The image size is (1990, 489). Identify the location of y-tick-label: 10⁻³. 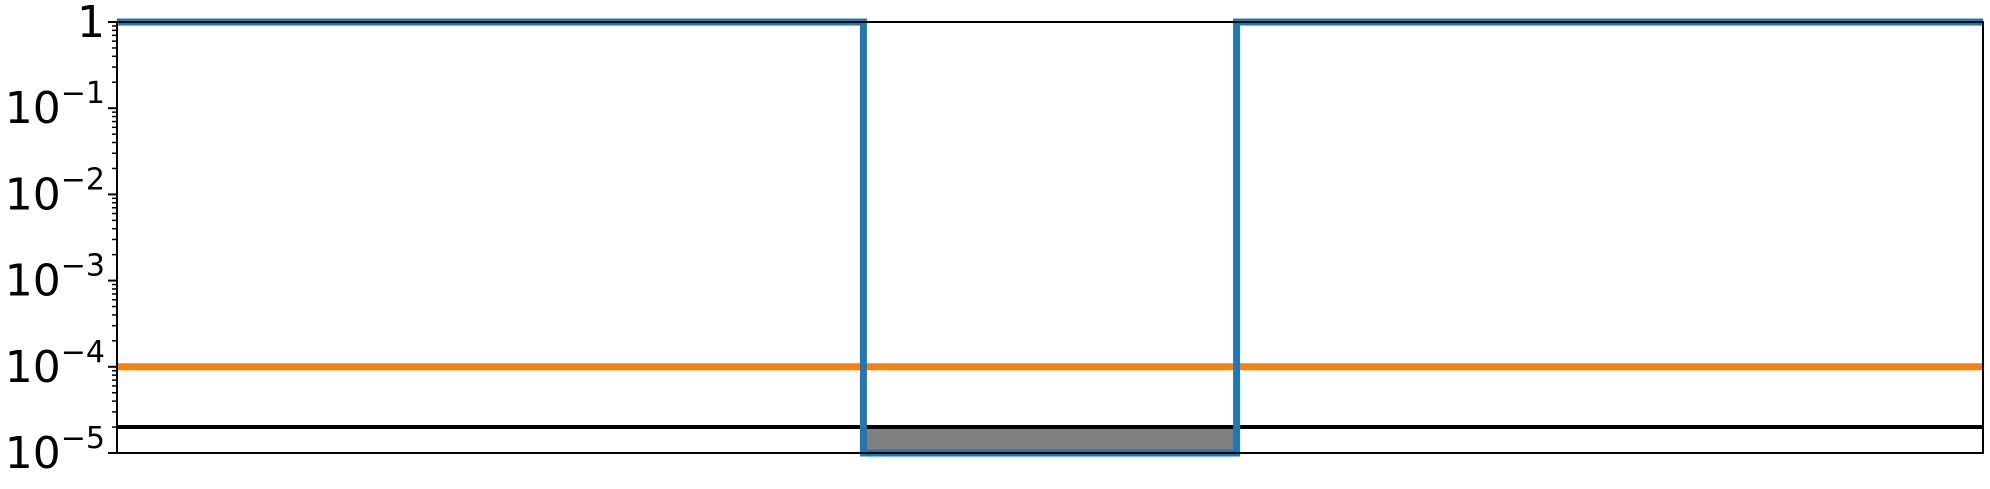
(55, 278).